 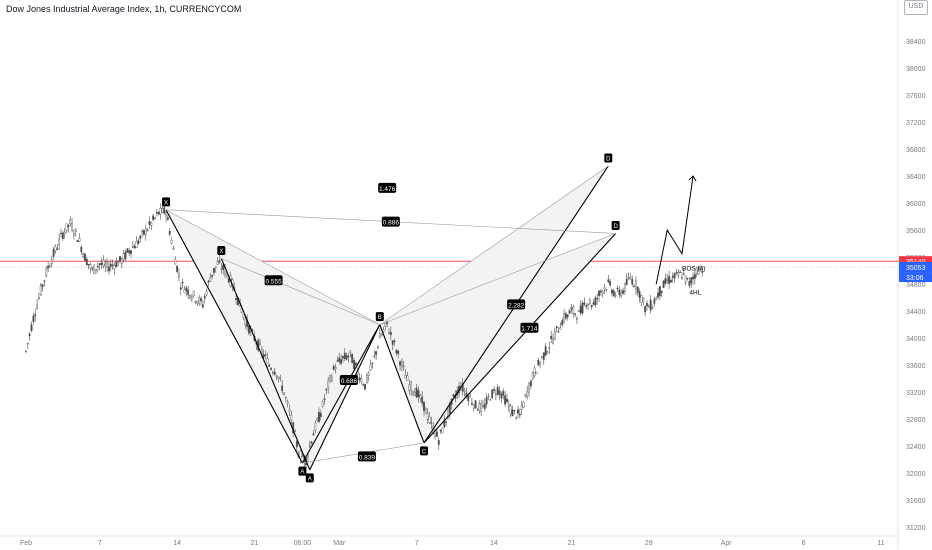 What do you see at coordinates (916, 312) in the screenshot?
I see `y-tick-label: 34400` at bounding box center [916, 312].